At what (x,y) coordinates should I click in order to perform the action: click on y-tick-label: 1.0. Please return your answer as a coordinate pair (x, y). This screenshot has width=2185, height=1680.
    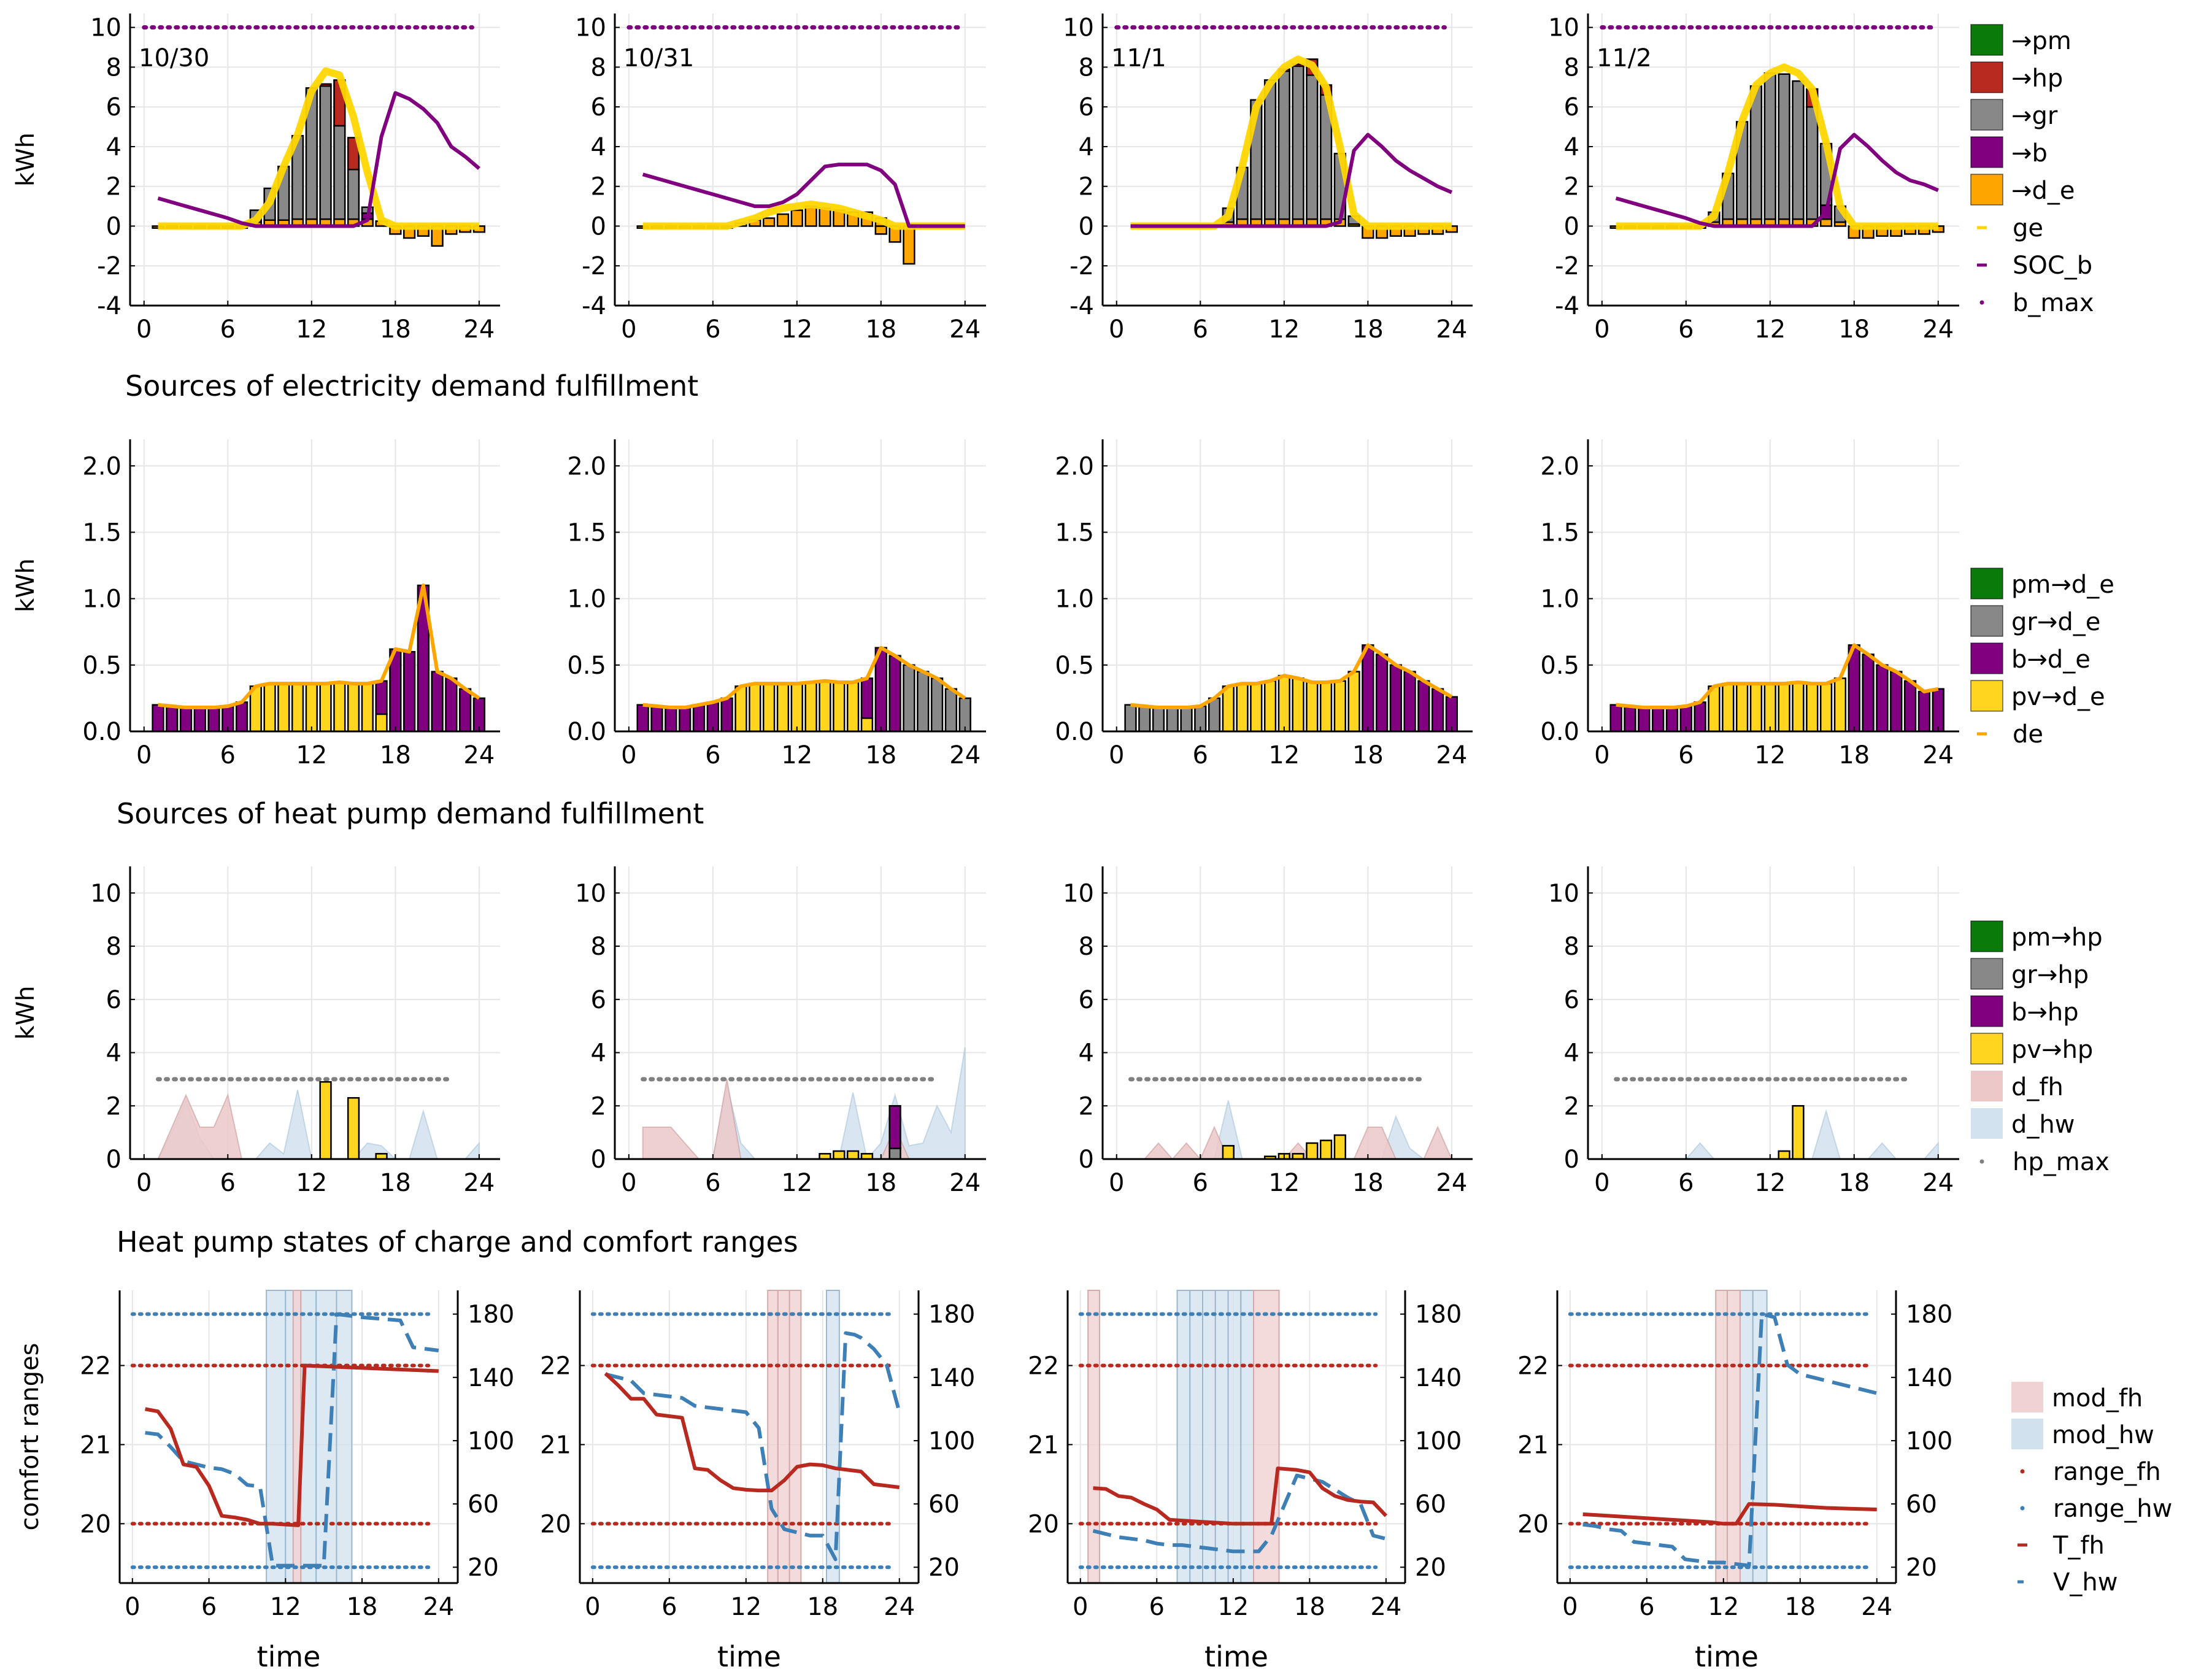
    Looking at the image, I should click on (1559, 599).